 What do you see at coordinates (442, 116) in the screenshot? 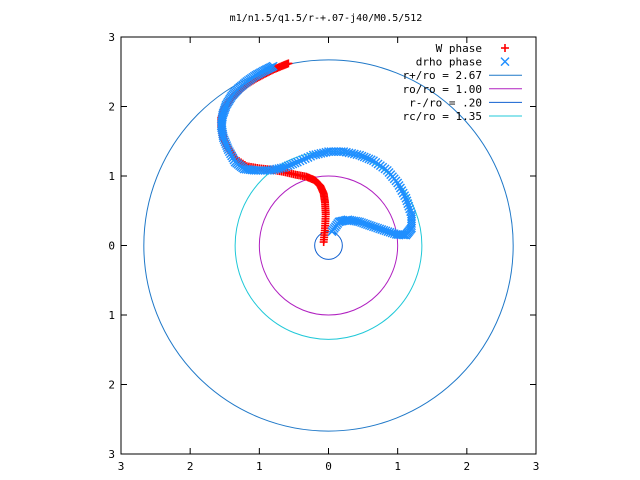
I see `legend-label: rc/ro = 1.35` at bounding box center [442, 116].